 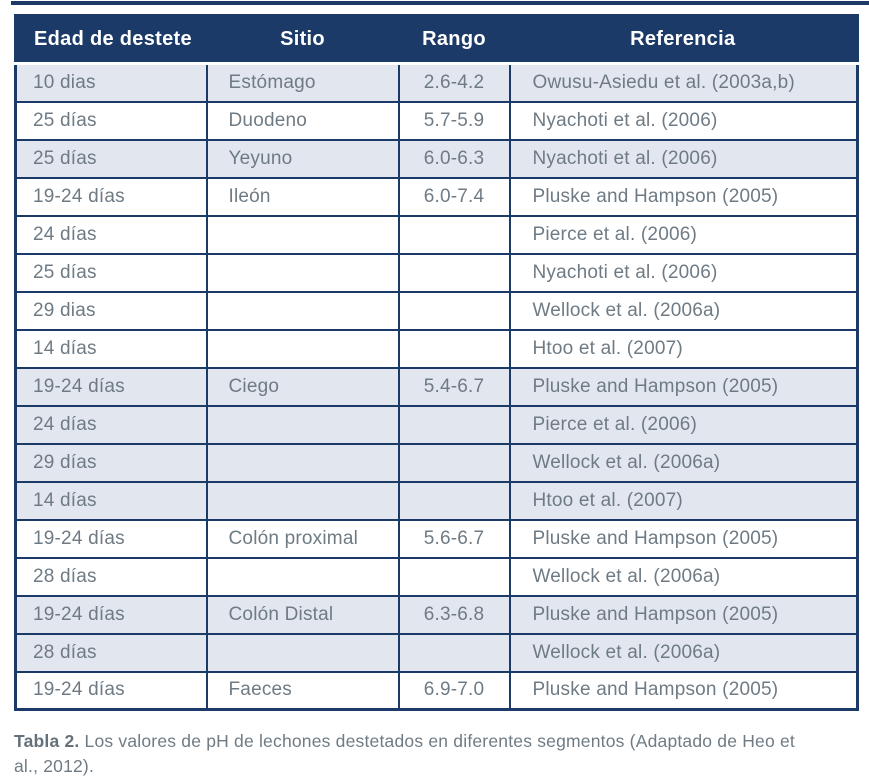 What do you see at coordinates (302, 40) in the screenshot?
I see `column-header-sitio: Sitio` at bounding box center [302, 40].